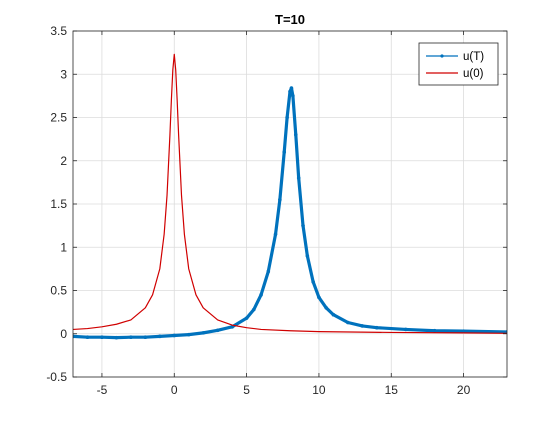 This screenshot has height=425, width=560. I want to click on y-tick-label: 3, so click(63, 74).